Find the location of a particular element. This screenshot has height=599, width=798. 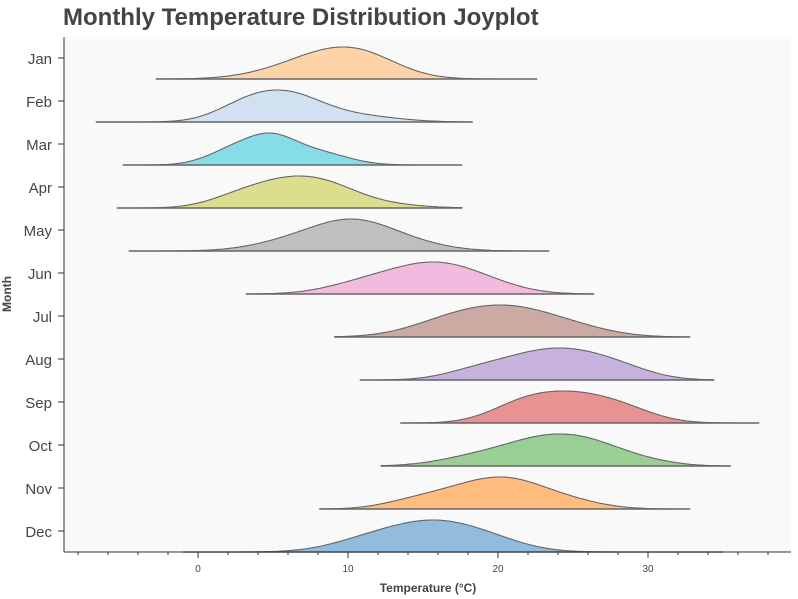

x-tick-label-30: 30 is located at coordinates (648, 569).